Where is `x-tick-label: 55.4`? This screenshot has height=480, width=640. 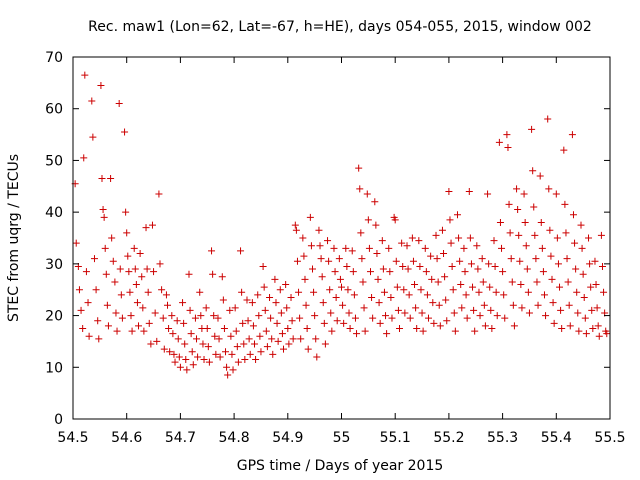 x-tick-label: 55.4 is located at coordinates (556, 438).